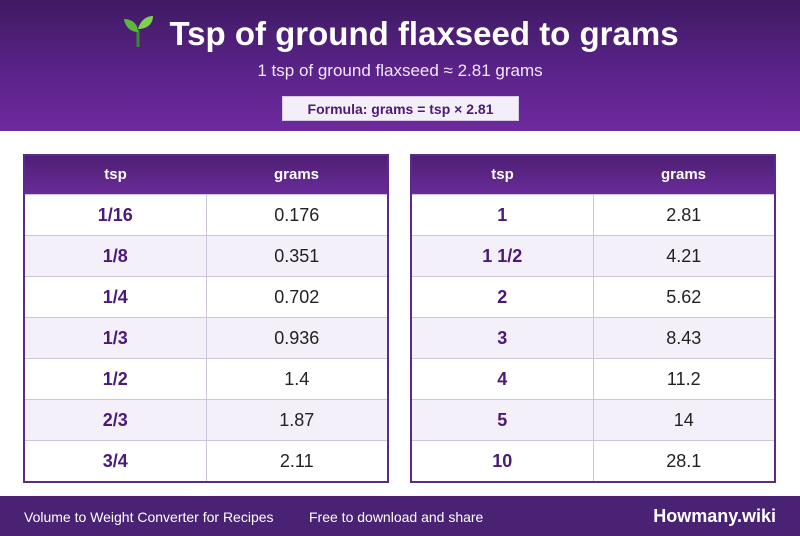  What do you see at coordinates (714, 516) in the screenshot?
I see `brand-logo: Howmany.wiki` at bounding box center [714, 516].